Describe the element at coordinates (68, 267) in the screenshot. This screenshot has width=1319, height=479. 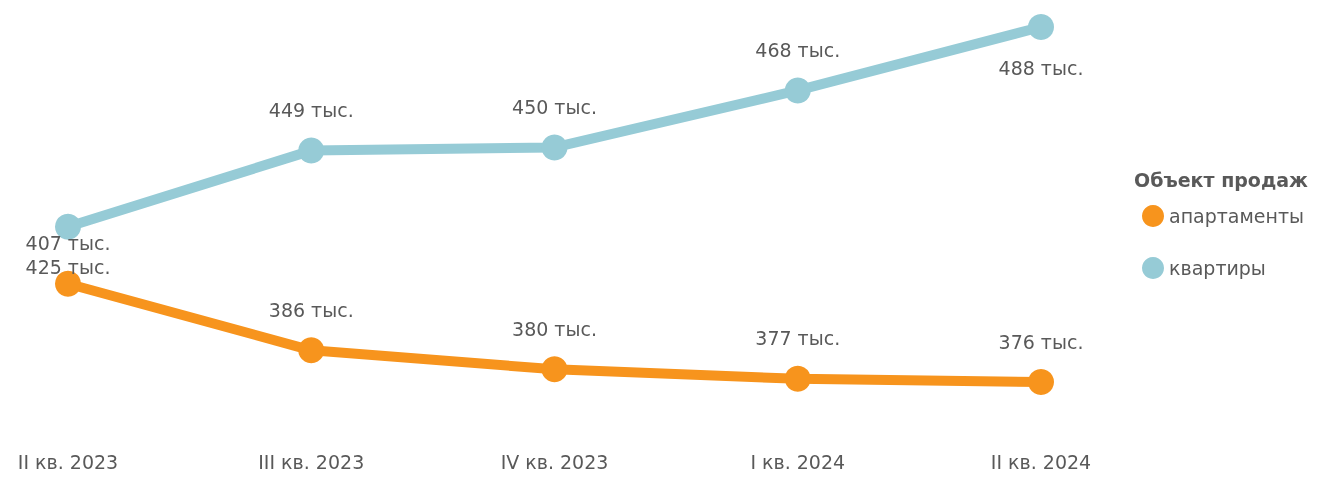
I see `data-label: 425 тыс.` at that location.